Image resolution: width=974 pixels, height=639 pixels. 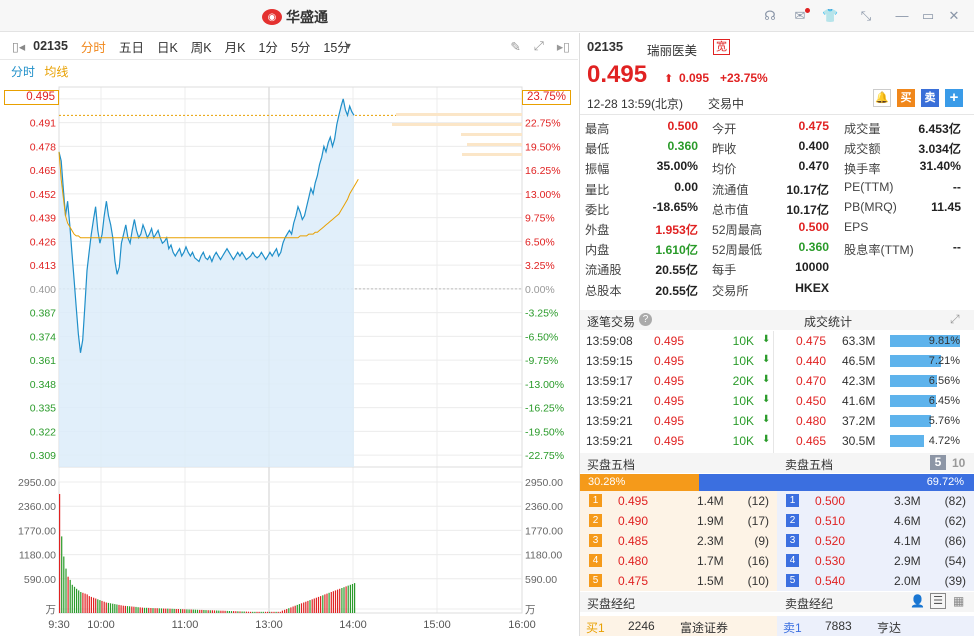 I want to click on user-icon: 👤, so click(x=917, y=601).